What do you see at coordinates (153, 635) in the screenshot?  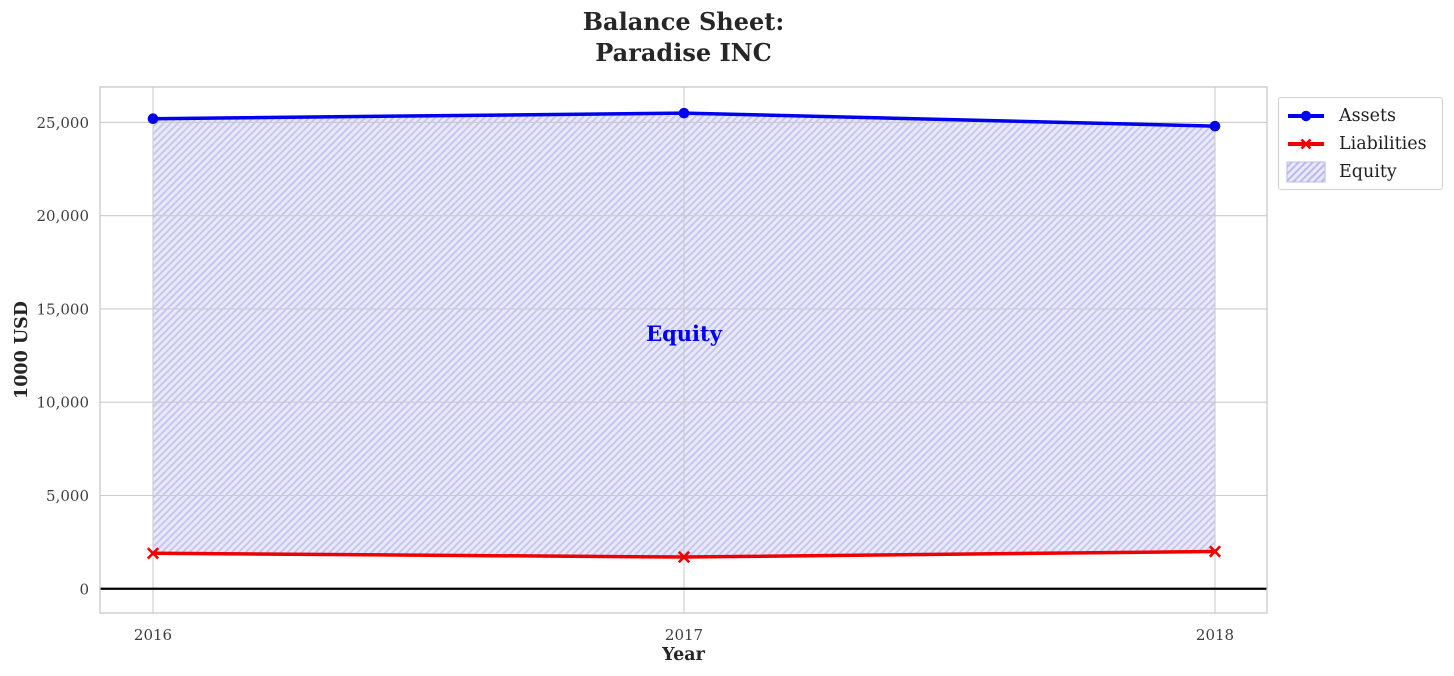 I see `x-tick-label: 2016` at bounding box center [153, 635].